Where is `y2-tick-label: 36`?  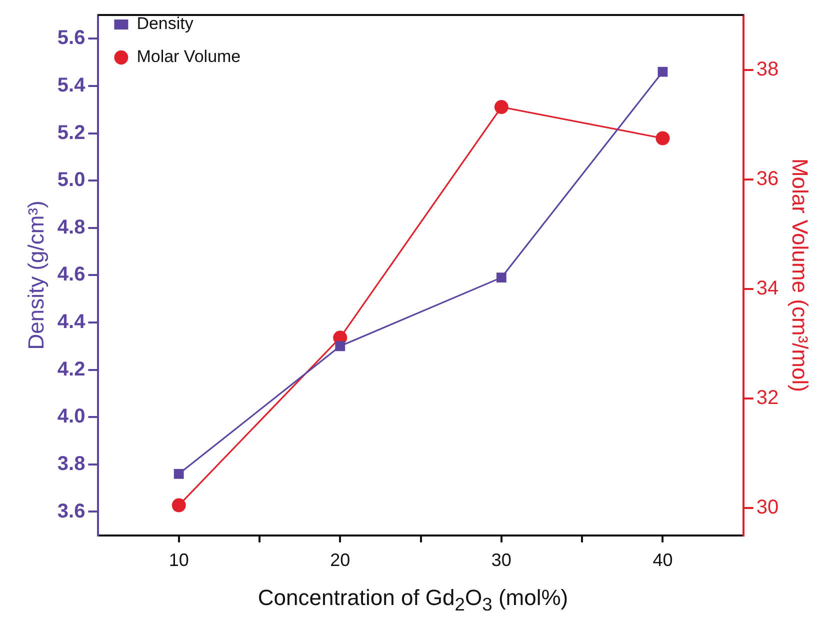 y2-tick-label: 36 is located at coordinates (767, 179).